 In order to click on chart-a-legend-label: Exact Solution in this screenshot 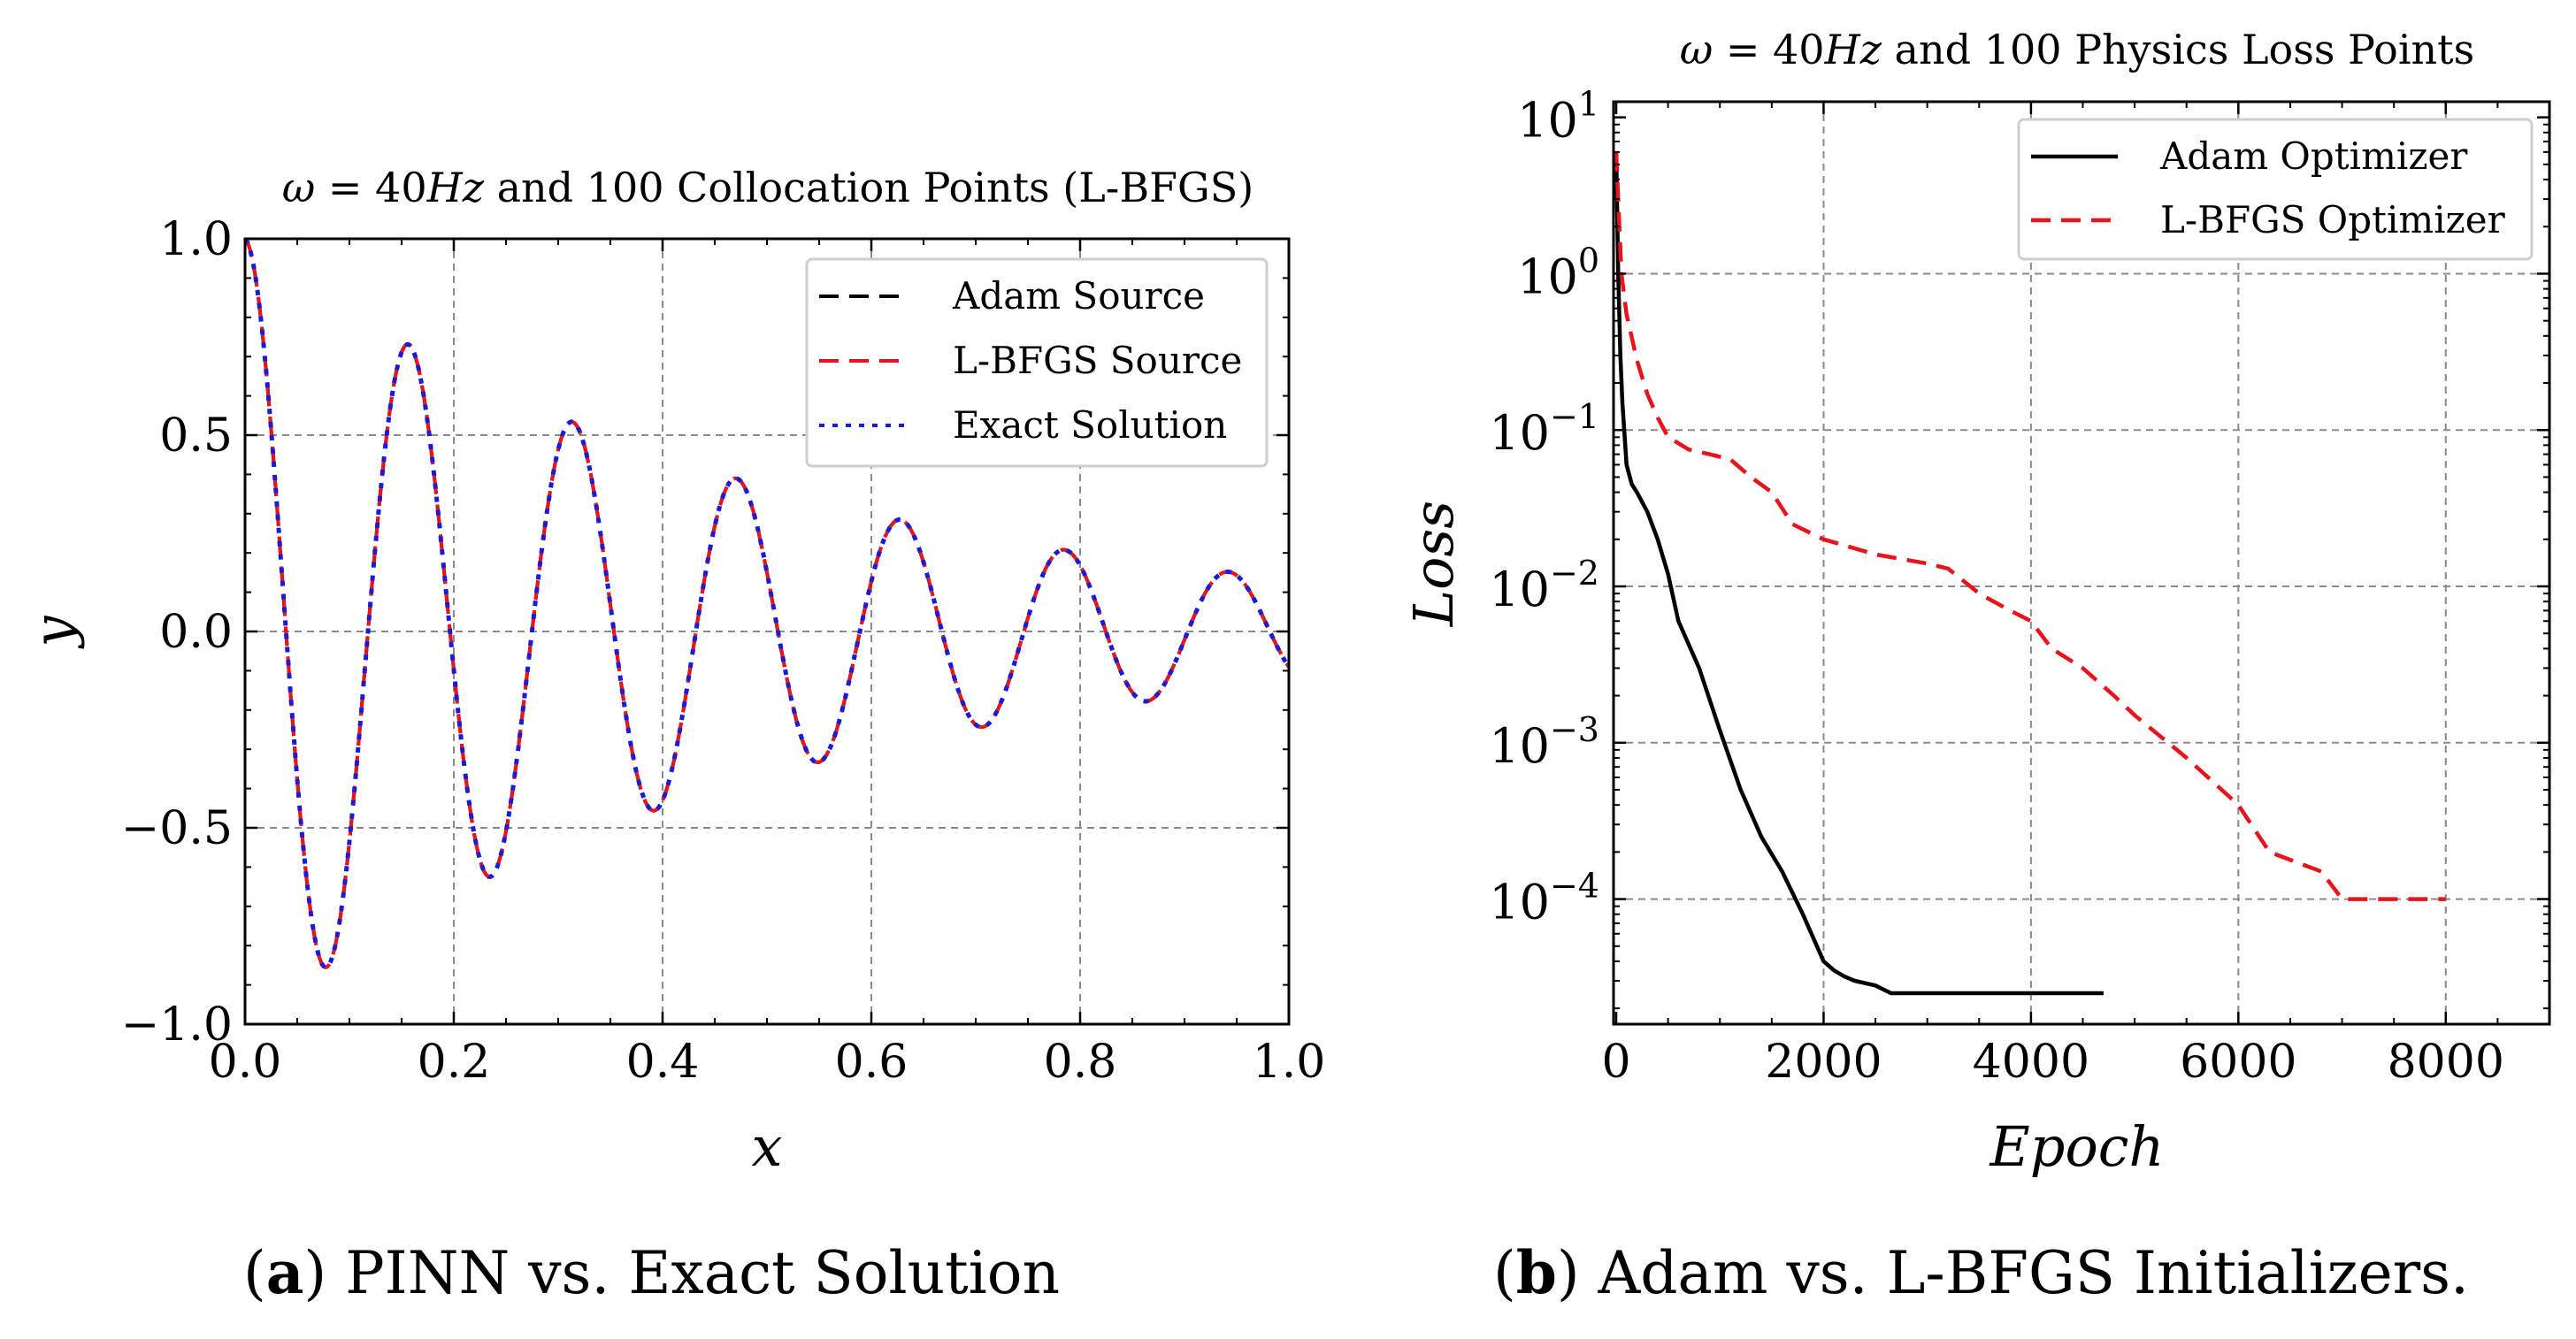, I will do `click(1090, 425)`.